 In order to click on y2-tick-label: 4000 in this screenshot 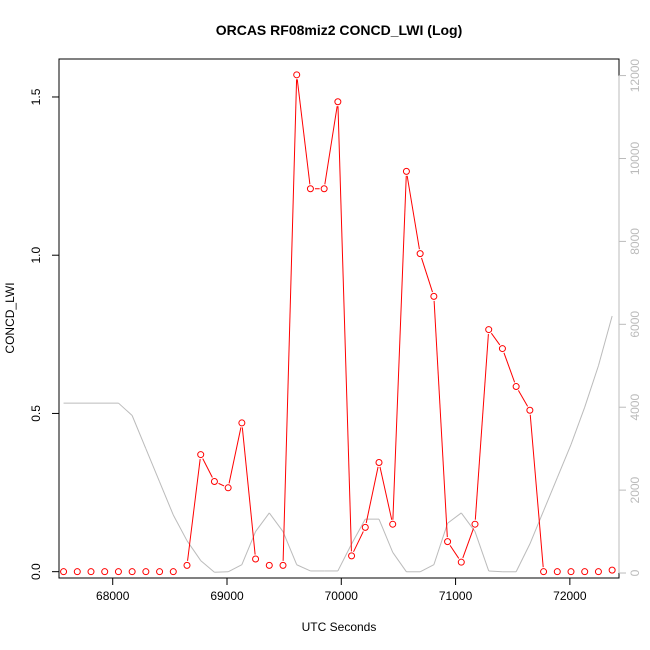, I will do `click(635, 407)`.